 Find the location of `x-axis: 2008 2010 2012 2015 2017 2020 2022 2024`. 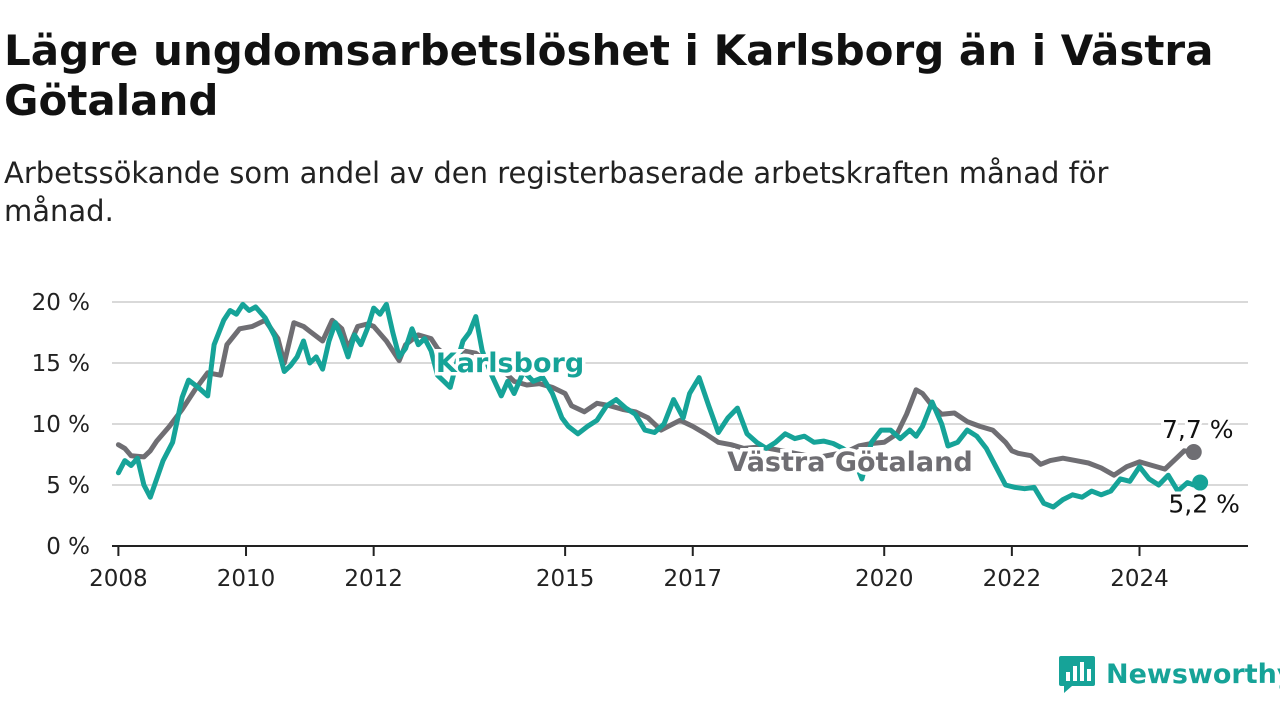

x-axis: 2008 2010 2012 2015 2017 2020 2022 2024 is located at coordinates (629, 569).